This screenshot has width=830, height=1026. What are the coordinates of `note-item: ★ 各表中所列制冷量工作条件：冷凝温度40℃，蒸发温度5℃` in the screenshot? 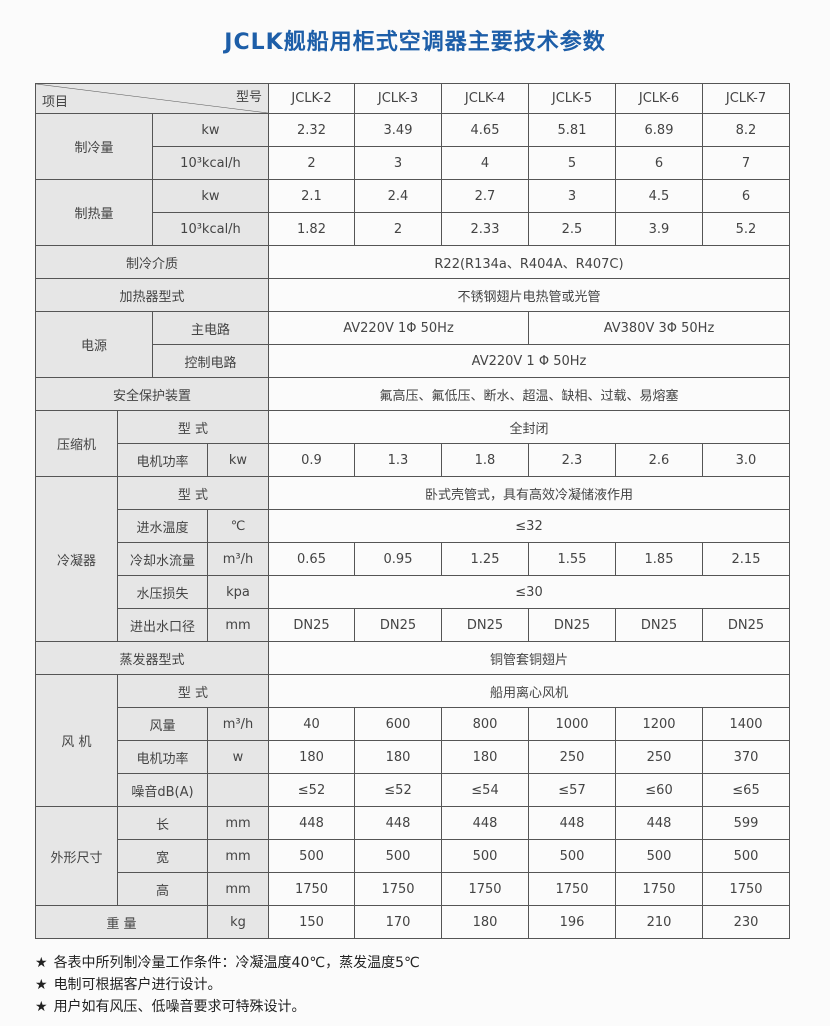 It's located at (227, 963).